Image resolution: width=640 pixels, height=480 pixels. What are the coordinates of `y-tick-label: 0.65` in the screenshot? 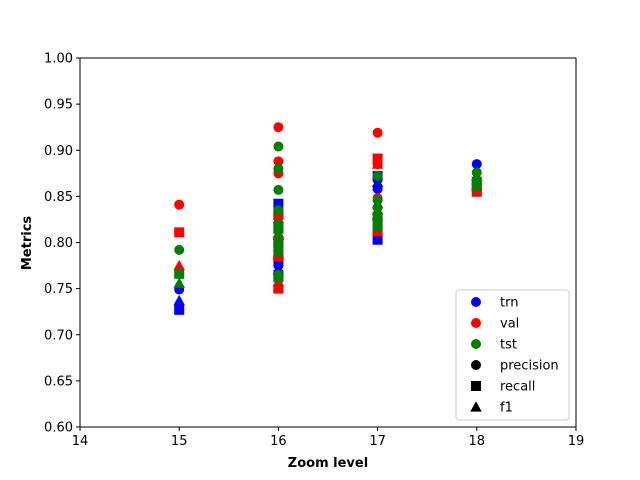 It's located at (58, 381).